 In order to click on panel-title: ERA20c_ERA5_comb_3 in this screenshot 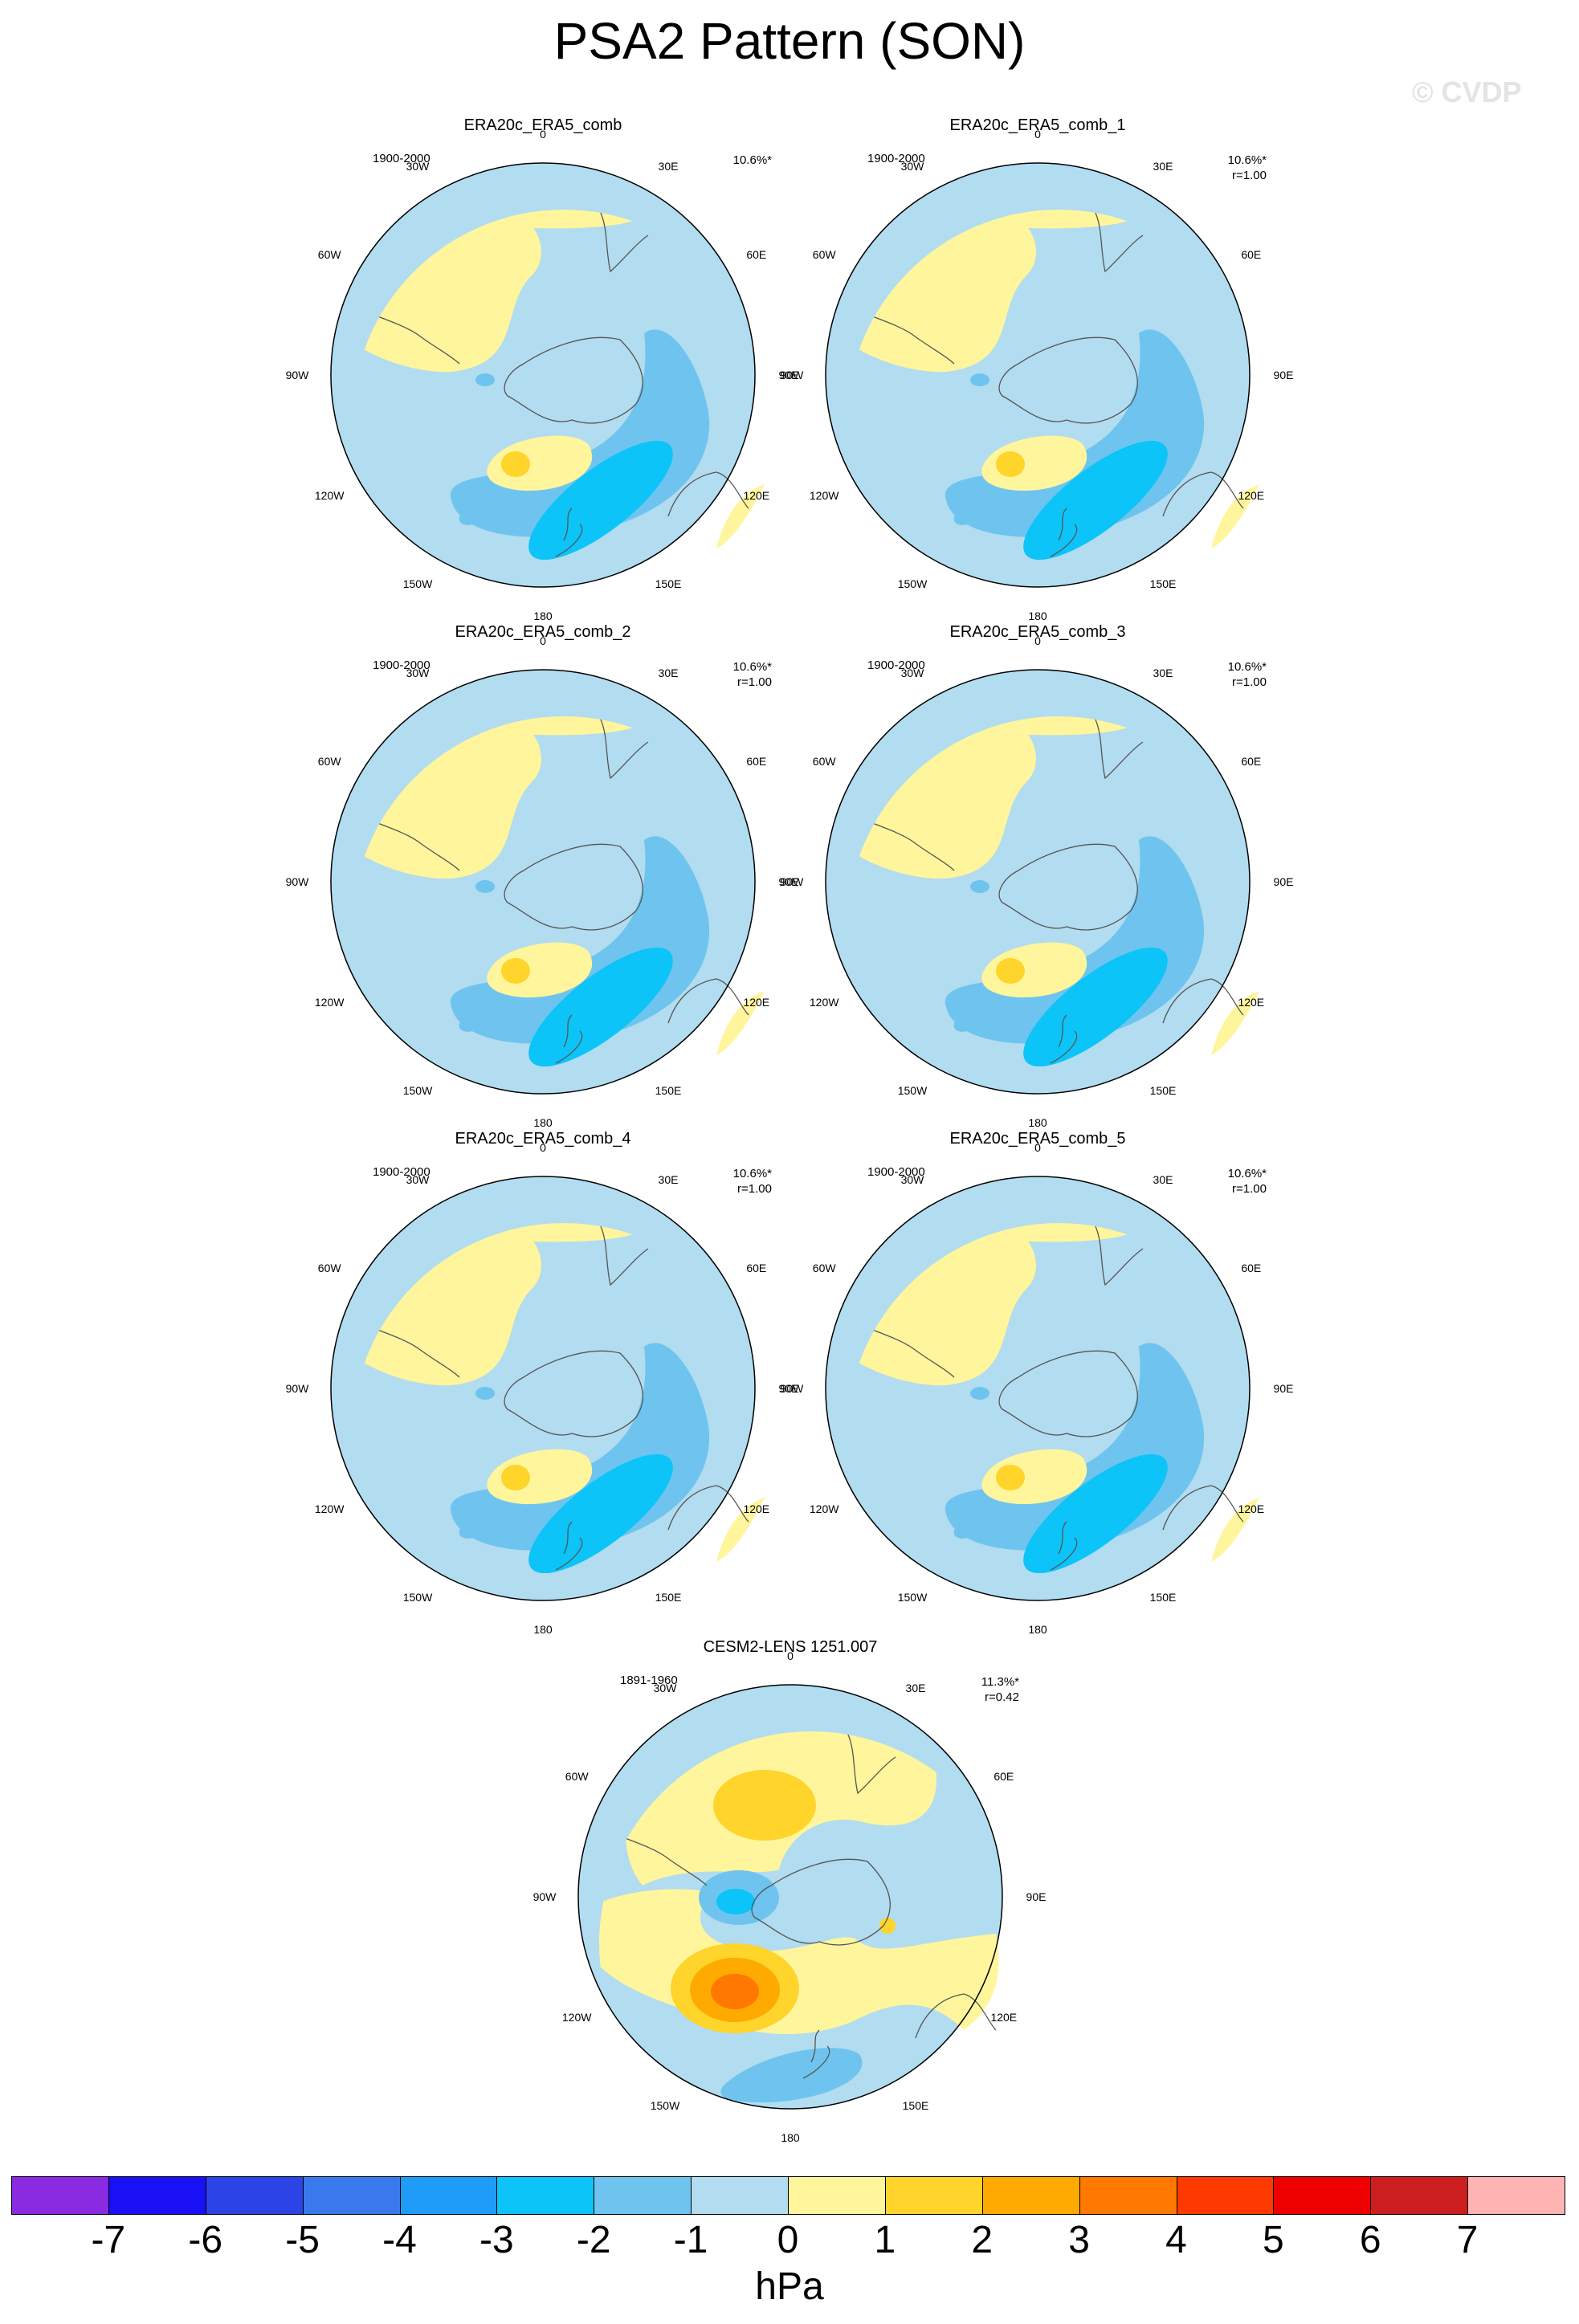, I will do `click(1037, 632)`.